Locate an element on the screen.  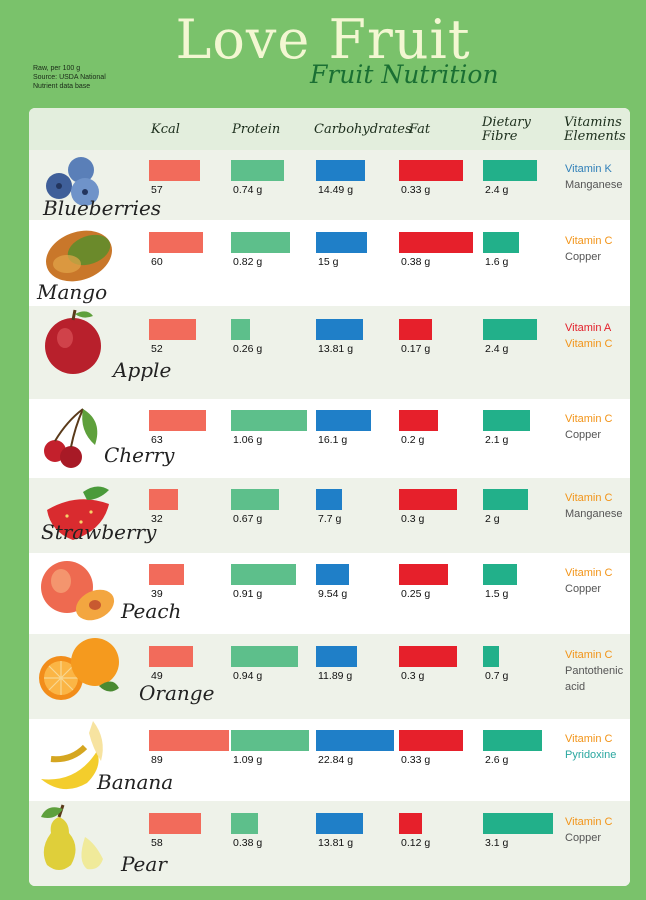
fat-value: 0.33 g is located at coordinates (416, 760).